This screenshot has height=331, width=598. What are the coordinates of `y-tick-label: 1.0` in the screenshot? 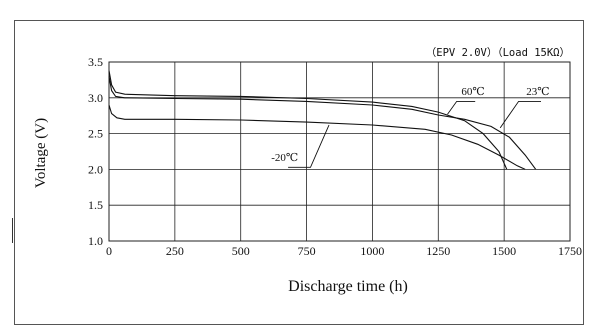 It's located at (95, 241).